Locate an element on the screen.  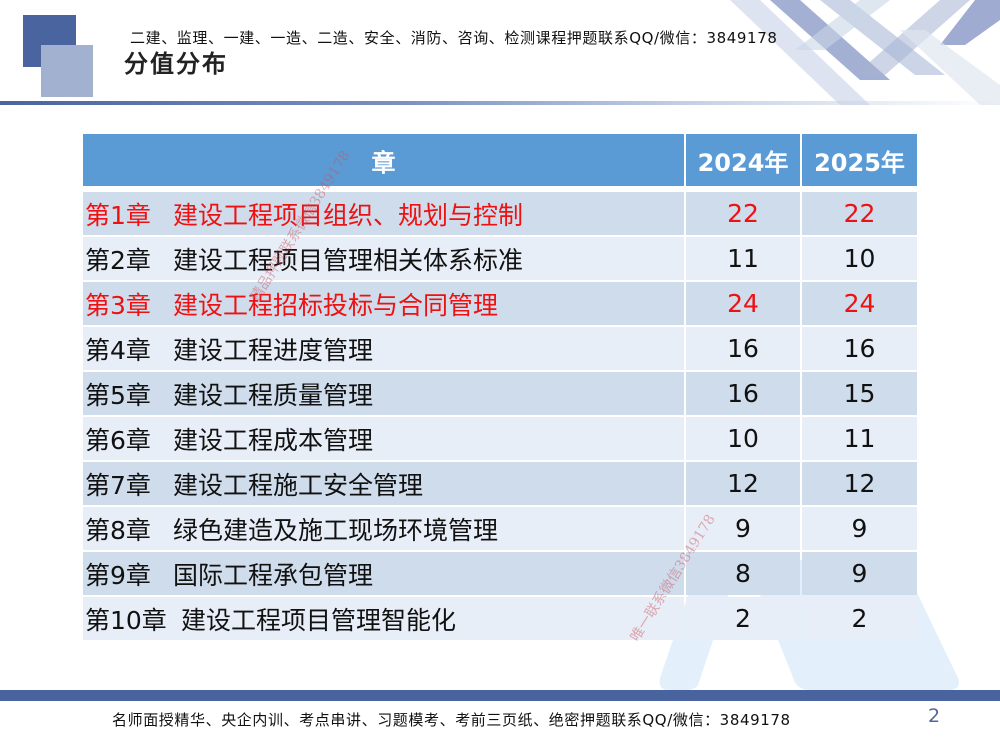
score-2024: 24 is located at coordinates (743, 303).